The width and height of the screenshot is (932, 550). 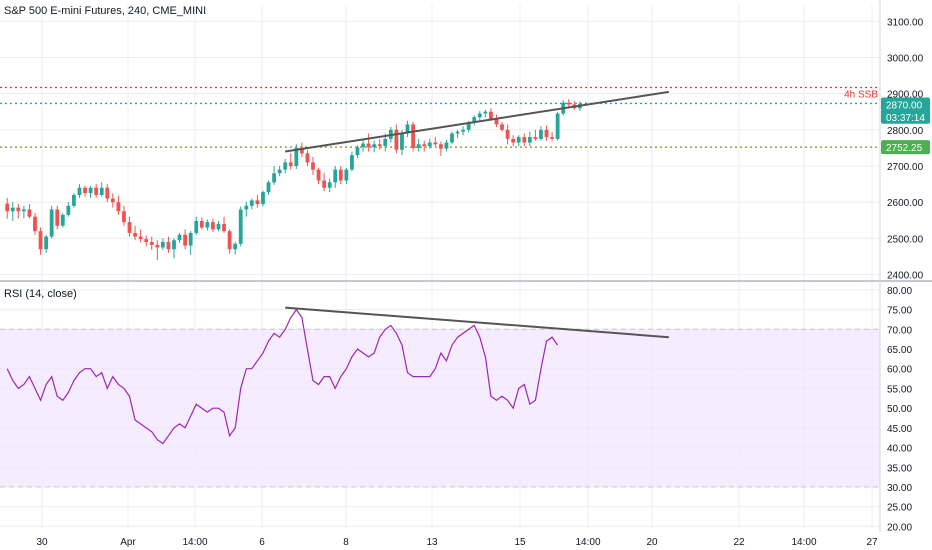 I want to click on price-tick-label: 2400.00, so click(x=905, y=276).